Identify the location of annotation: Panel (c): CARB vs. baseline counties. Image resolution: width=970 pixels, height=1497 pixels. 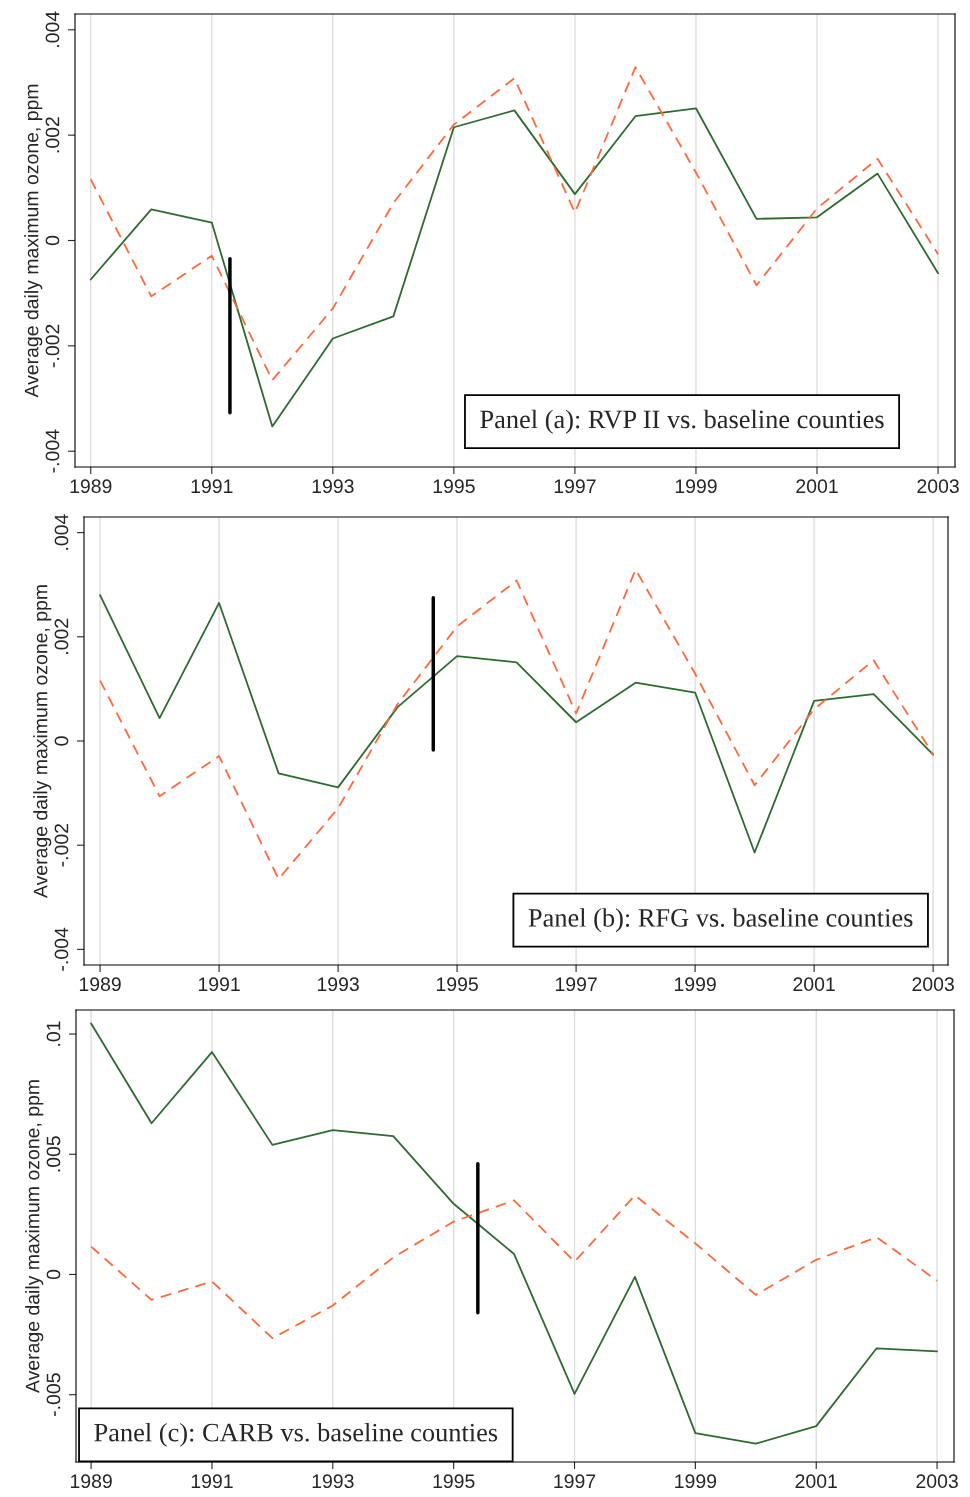
(296, 1434).